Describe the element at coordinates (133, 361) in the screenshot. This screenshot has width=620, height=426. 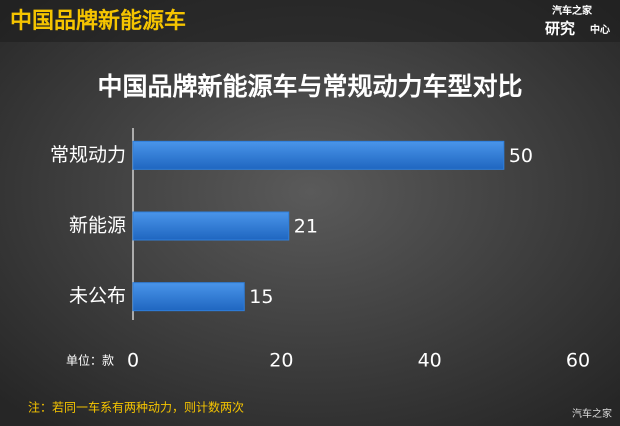
I see `x-tick-label: 0` at that location.